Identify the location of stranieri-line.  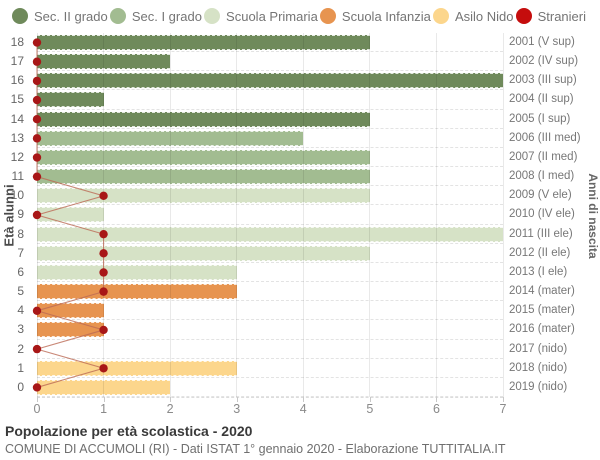
(70, 215).